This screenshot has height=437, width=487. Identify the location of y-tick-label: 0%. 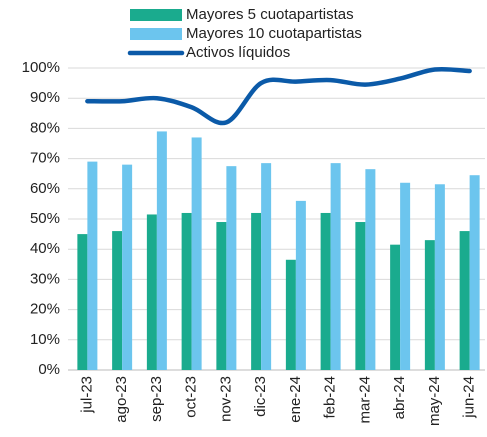
(49, 369).